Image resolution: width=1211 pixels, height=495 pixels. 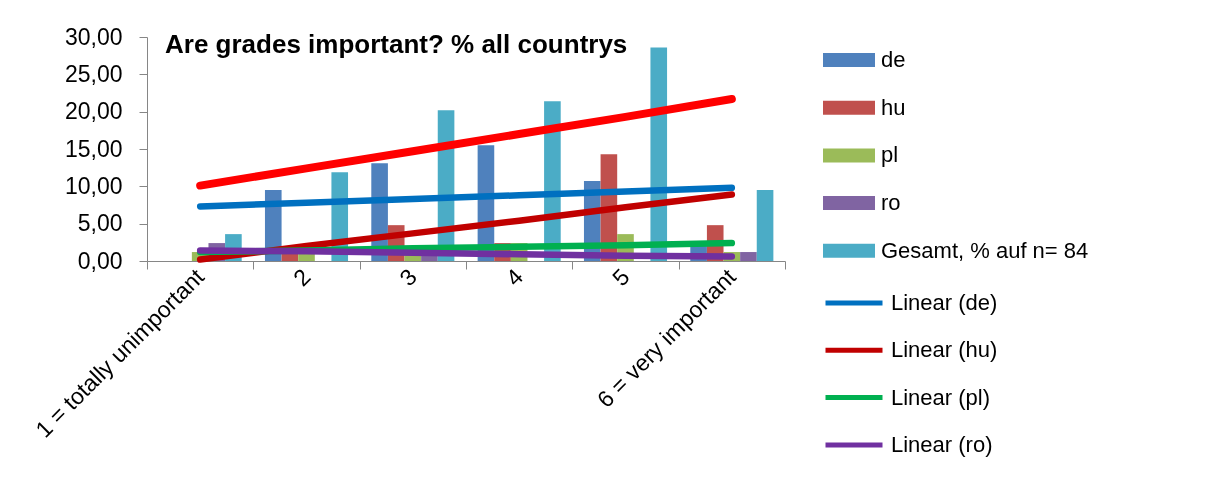 What do you see at coordinates (621, 277) in the screenshot?
I see `x-tick-label: 5` at bounding box center [621, 277].